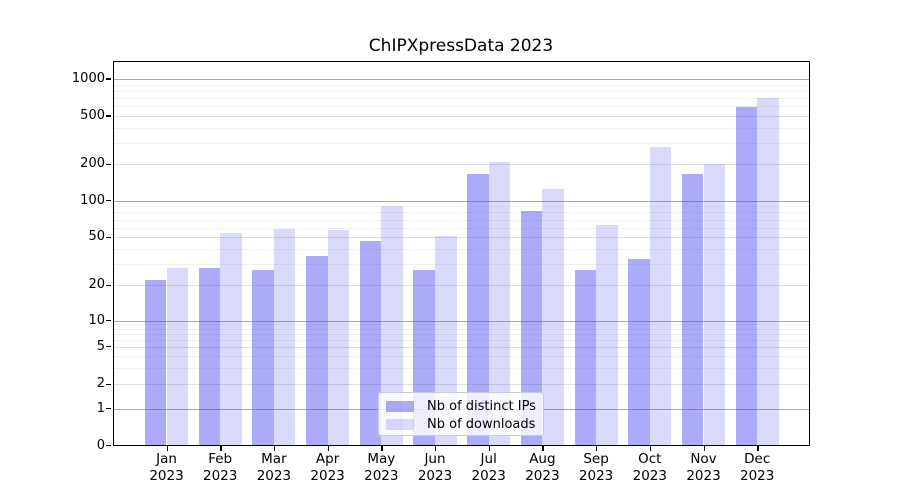 This screenshot has height=500, width=900. I want to click on y-tick-label-1: 1, so click(100, 408).